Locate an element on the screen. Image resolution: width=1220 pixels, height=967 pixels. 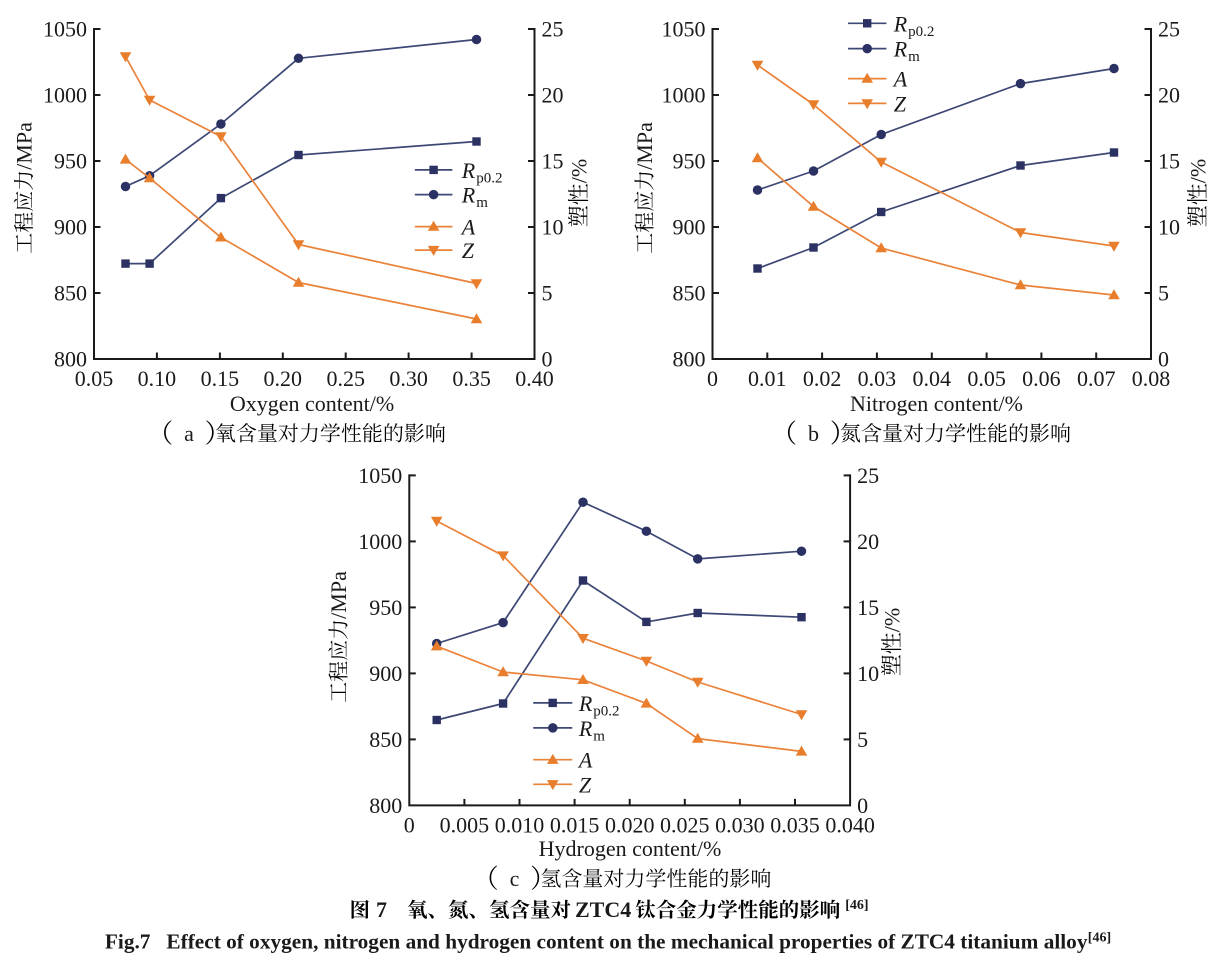
svg-text: 0.10 is located at coordinates (157, 378).